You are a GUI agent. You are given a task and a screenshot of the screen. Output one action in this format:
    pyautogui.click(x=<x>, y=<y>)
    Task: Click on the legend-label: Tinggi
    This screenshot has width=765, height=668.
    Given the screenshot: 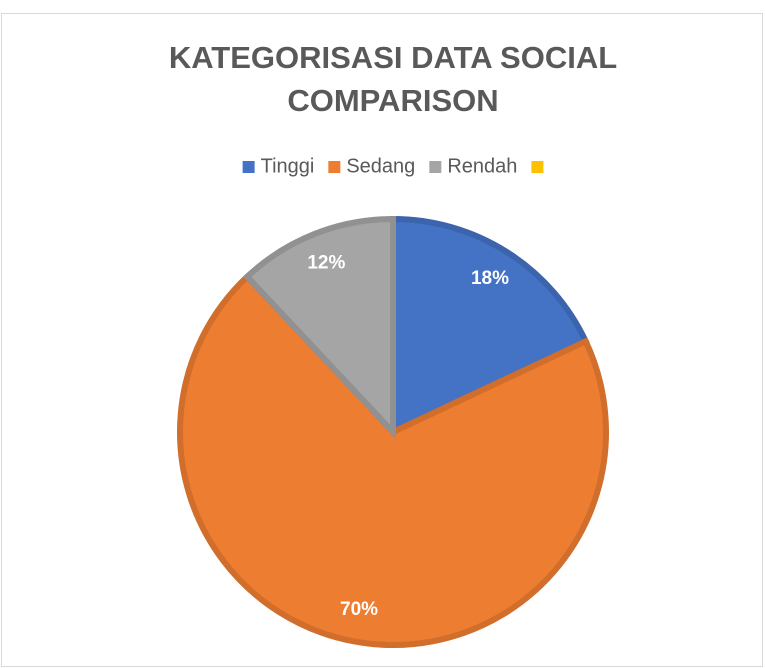 What is the action you would take?
    pyautogui.click(x=288, y=166)
    